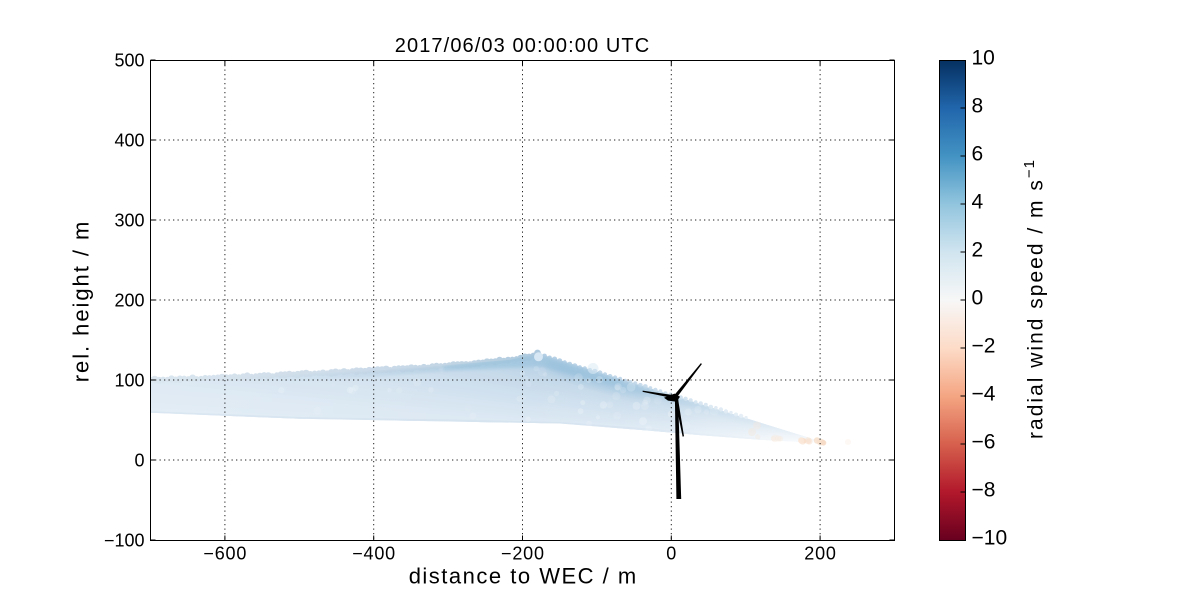 The width and height of the screenshot is (1200, 600). Describe the element at coordinates (984, 442) in the screenshot. I see `svg-text: −6` at that location.